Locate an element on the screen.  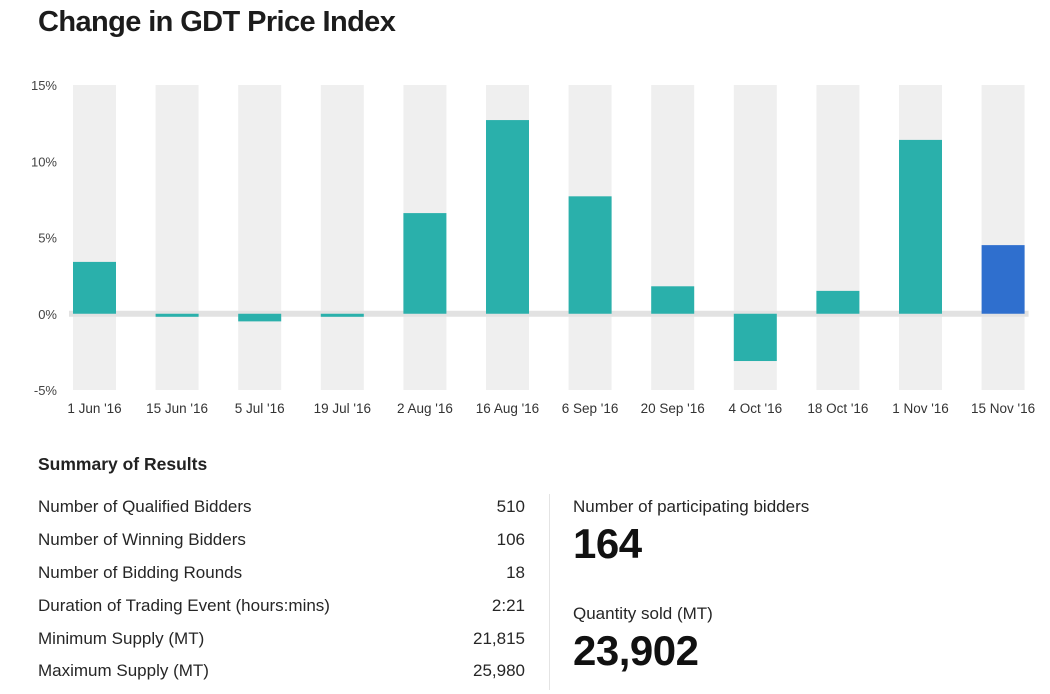
summary-row-value: 21,815 is located at coordinates (499, 638).